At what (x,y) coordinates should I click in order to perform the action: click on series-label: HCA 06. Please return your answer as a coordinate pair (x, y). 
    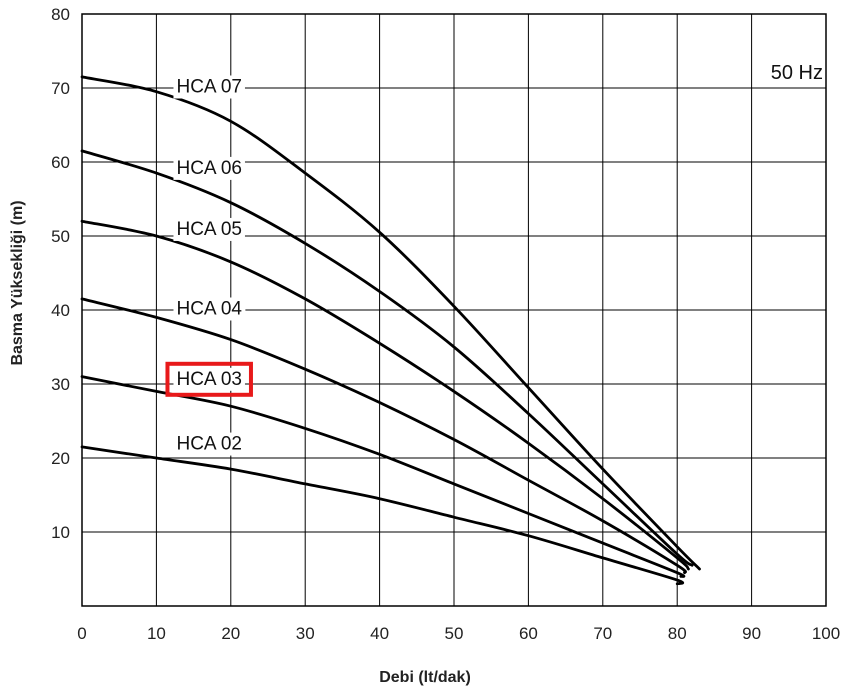
    Looking at the image, I should click on (208, 168).